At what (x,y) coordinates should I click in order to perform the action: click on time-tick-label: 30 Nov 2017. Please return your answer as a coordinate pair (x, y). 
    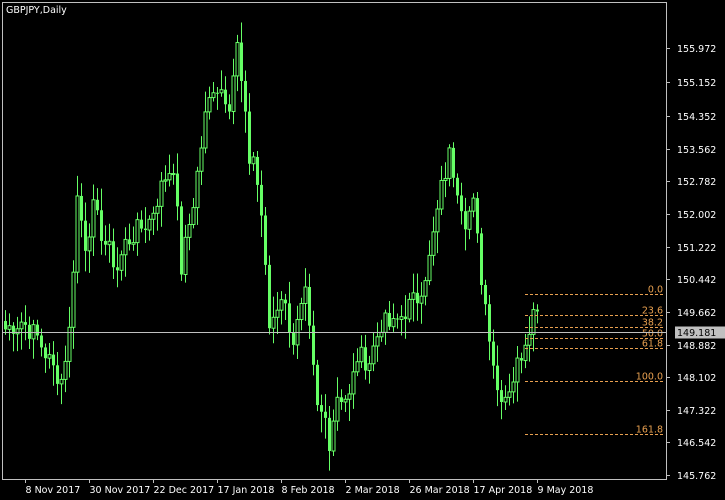
    Looking at the image, I should click on (120, 490).